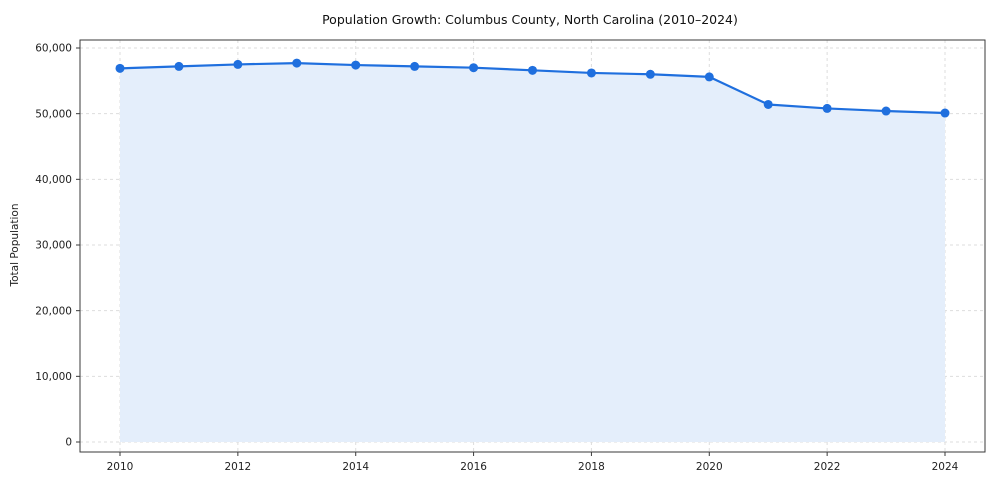  I want to click on x-tick-label: 2010, so click(120, 467).